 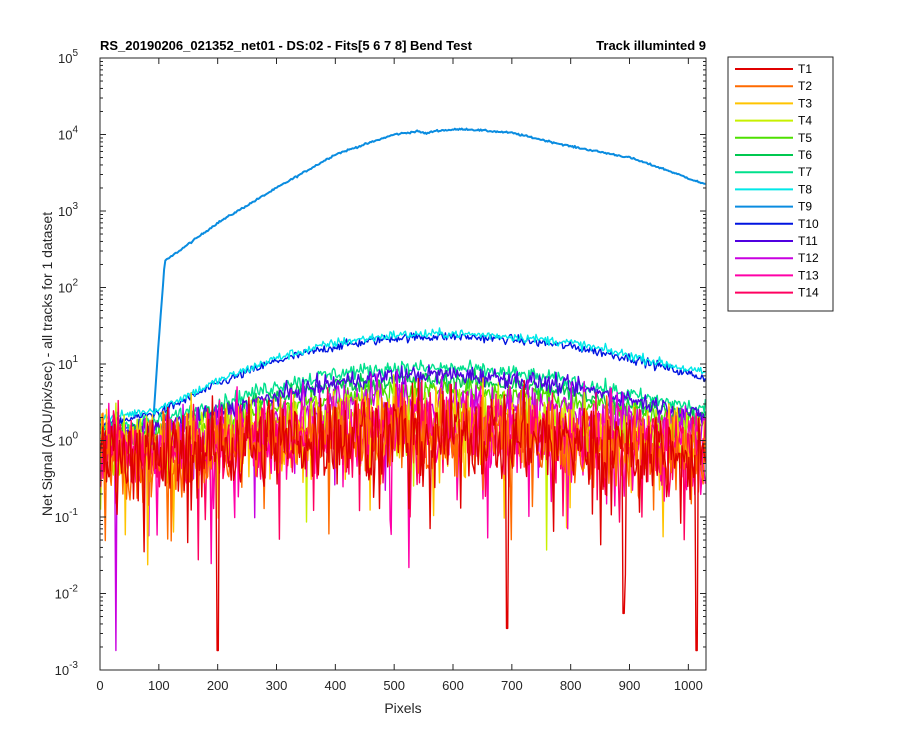 What do you see at coordinates (805, 172) in the screenshot?
I see `legend-label-t7: T7` at bounding box center [805, 172].